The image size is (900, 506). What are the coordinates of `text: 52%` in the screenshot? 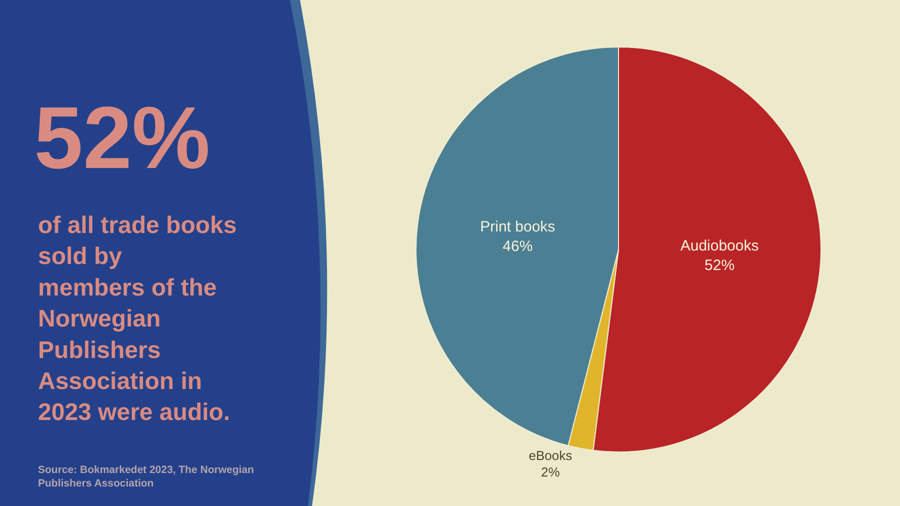 It's located at (122, 137).